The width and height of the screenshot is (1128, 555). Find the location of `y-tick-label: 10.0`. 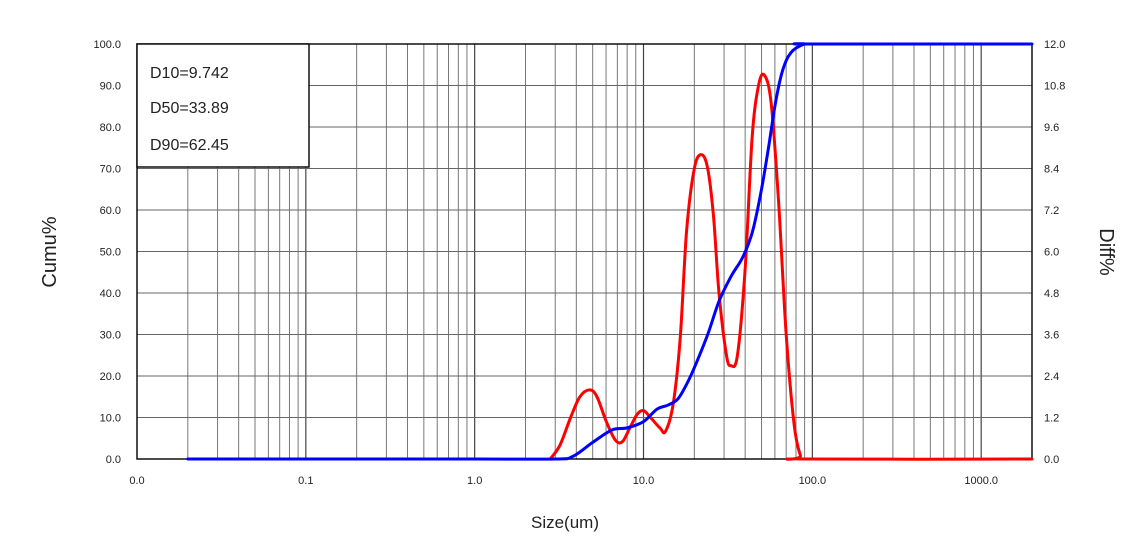

y-tick-label: 10.0 is located at coordinates (110, 419).